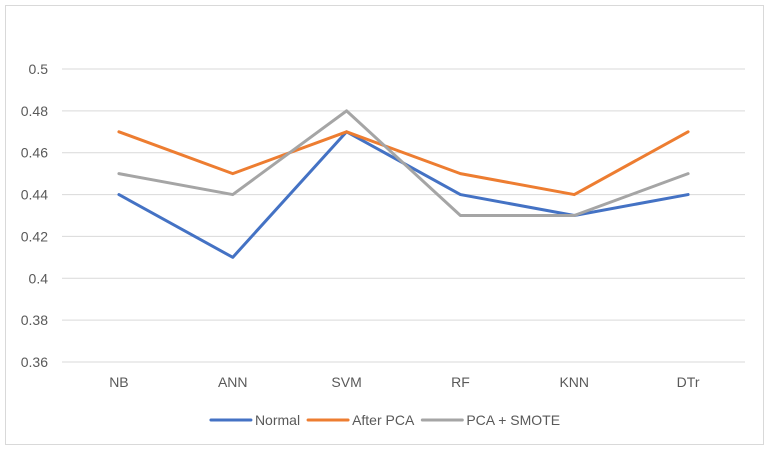 The image size is (771, 451). I want to click on legend: Normal After PCA PCA + SMOTE, so click(384, 420).